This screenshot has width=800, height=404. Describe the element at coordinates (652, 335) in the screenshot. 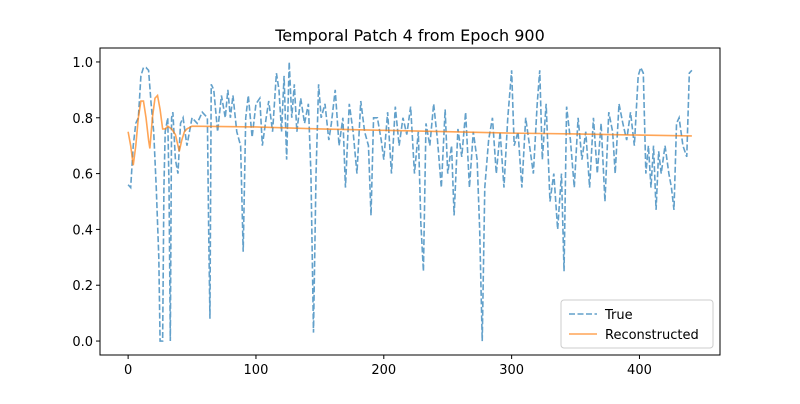

I see `legend-label: Reconstructed` at that location.